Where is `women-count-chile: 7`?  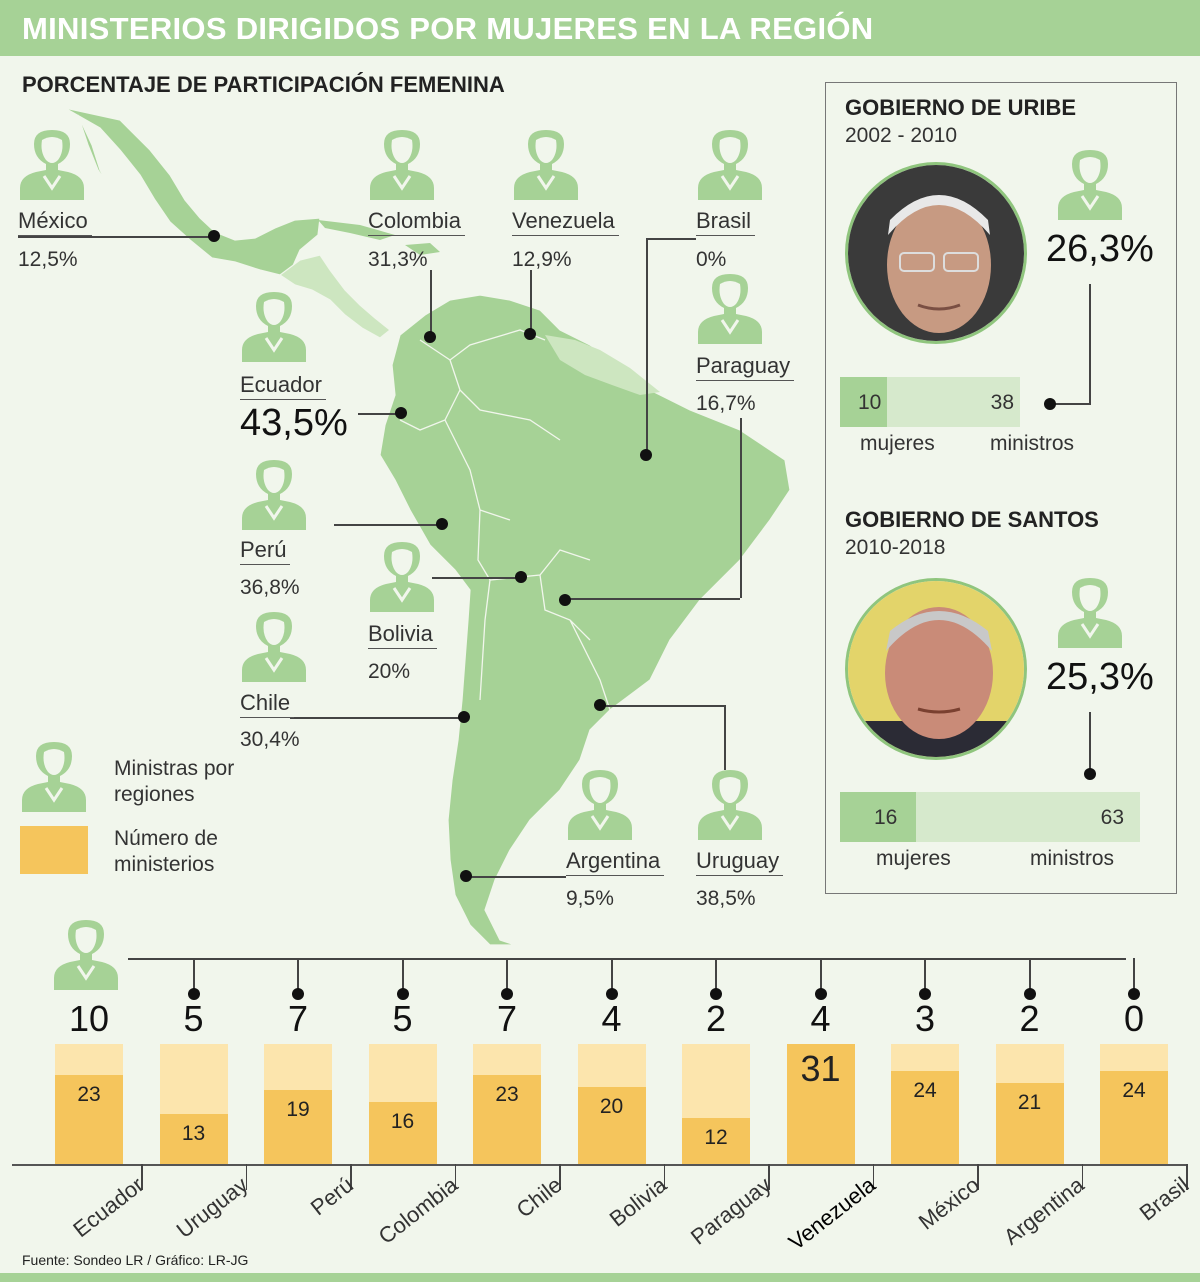 women-count-chile: 7 is located at coordinates (507, 1018).